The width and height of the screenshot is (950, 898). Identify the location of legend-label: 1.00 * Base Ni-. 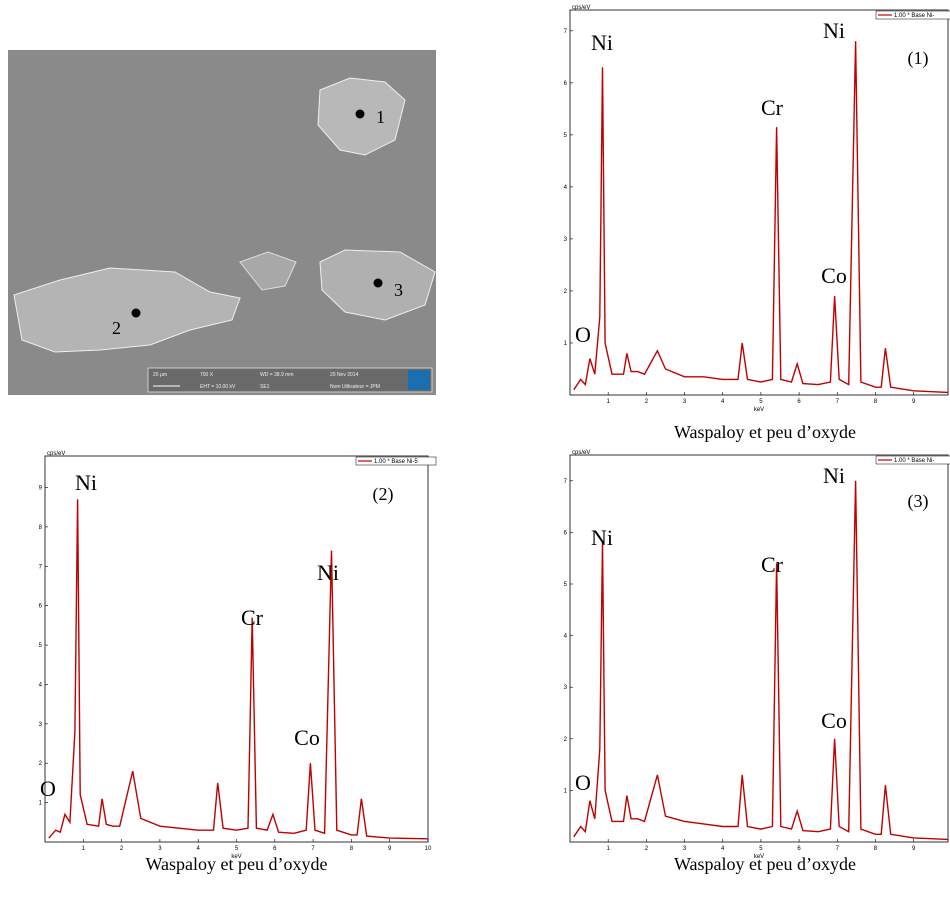
(914, 16).